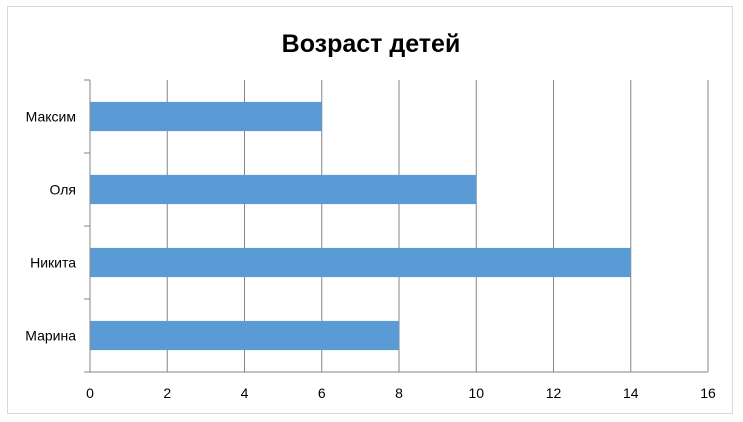 The image size is (743, 422). What do you see at coordinates (631, 393) in the screenshot?
I see `x-tick-label-14: 14` at bounding box center [631, 393].